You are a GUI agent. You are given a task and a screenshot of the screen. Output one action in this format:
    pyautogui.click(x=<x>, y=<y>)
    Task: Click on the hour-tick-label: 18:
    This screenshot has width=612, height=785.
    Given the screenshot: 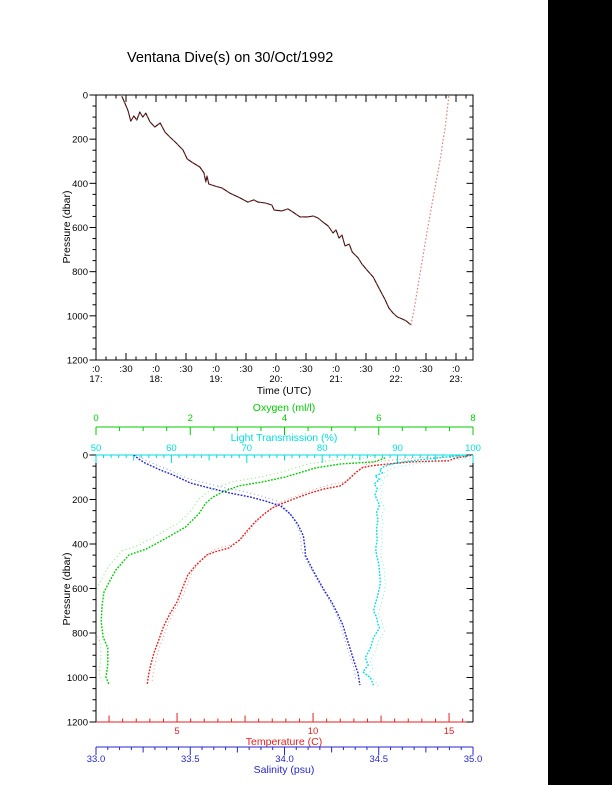 What is the action you would take?
    pyautogui.click(x=155, y=379)
    